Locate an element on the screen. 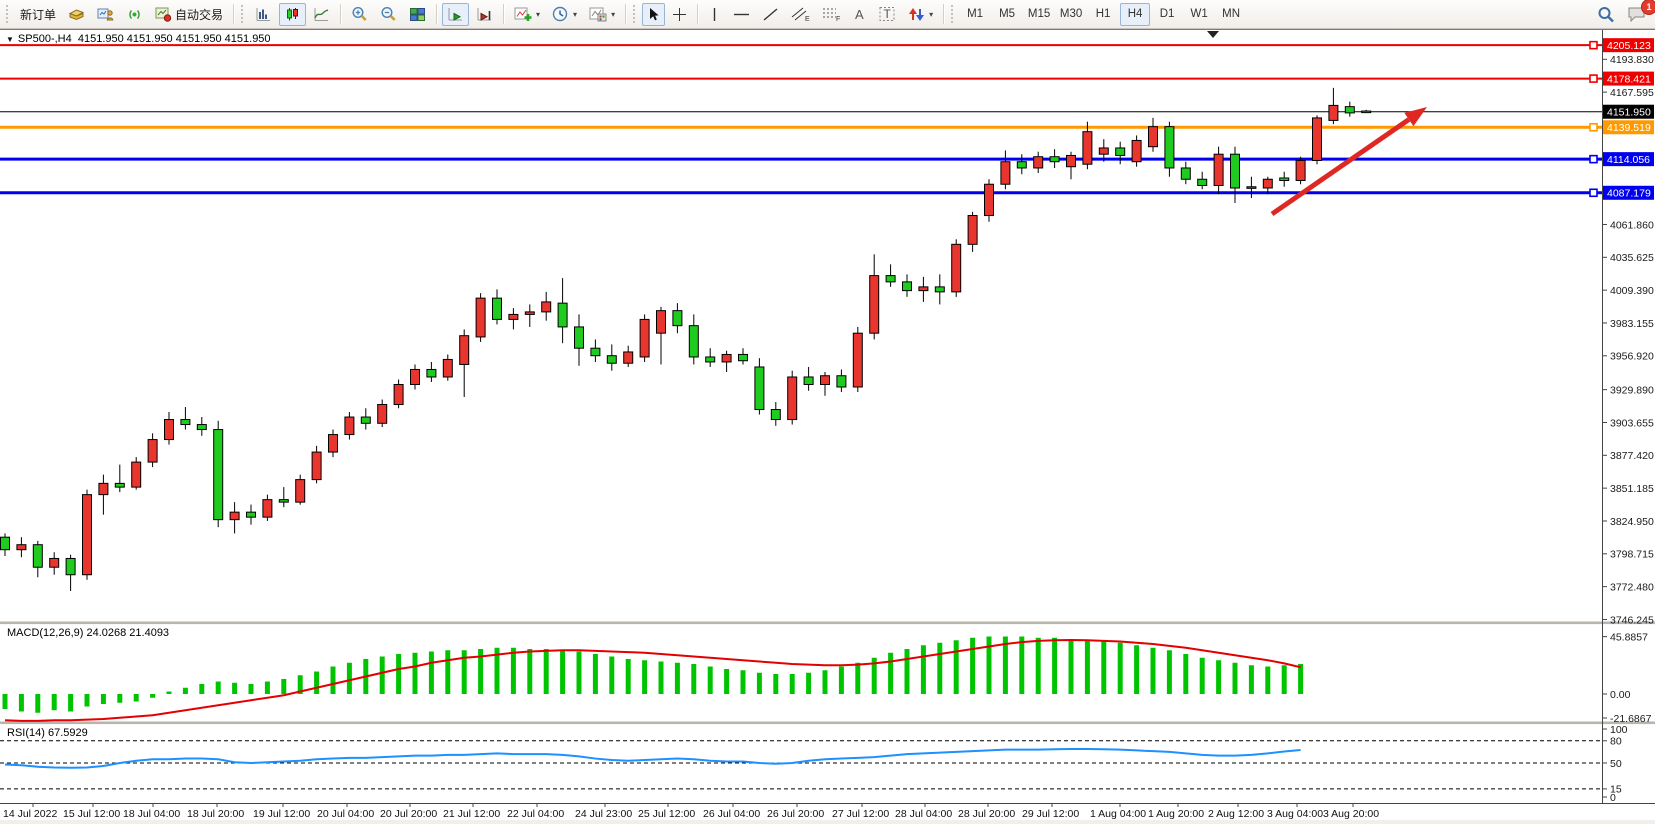 This screenshot has width=1655, height=824. timeframe-m5-button: M5 is located at coordinates (1007, 14).